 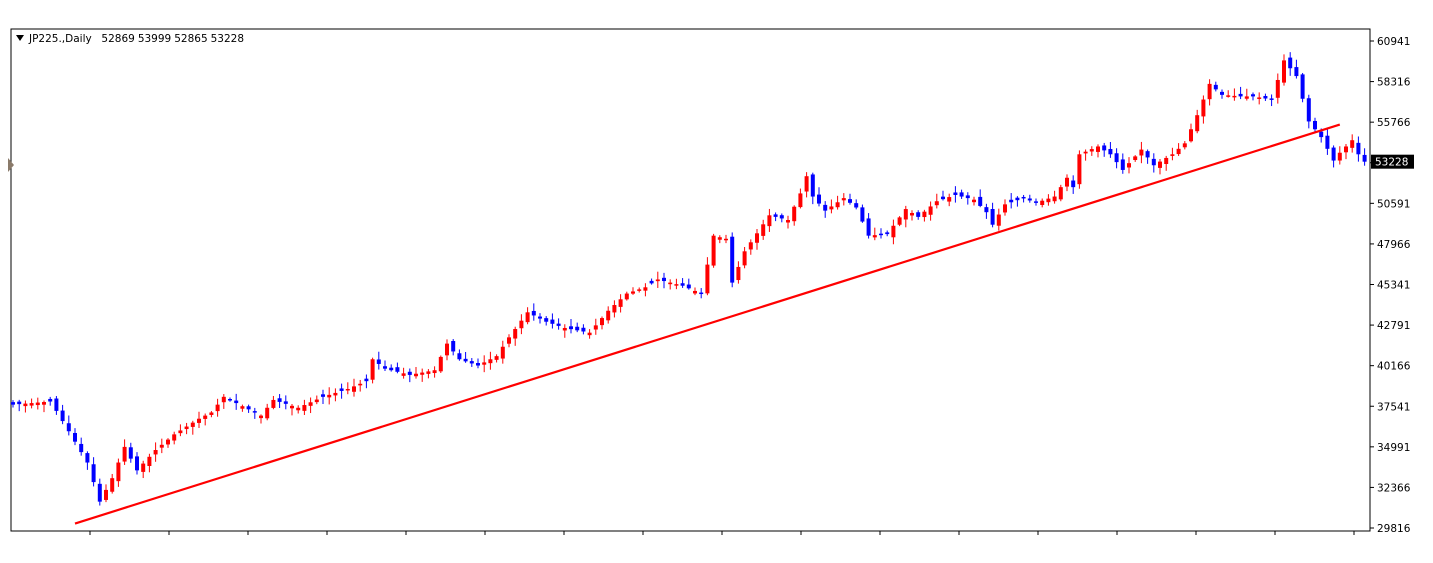 I want to click on ohlc-high: 53999, so click(x=154, y=39).